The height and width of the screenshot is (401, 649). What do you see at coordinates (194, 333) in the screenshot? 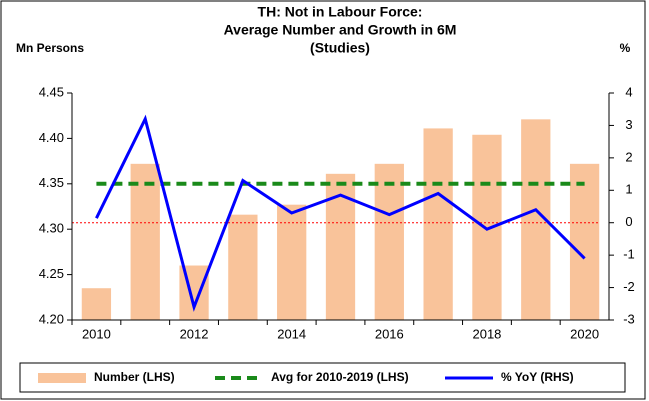
I see `x-tick-label: 2012` at bounding box center [194, 333].